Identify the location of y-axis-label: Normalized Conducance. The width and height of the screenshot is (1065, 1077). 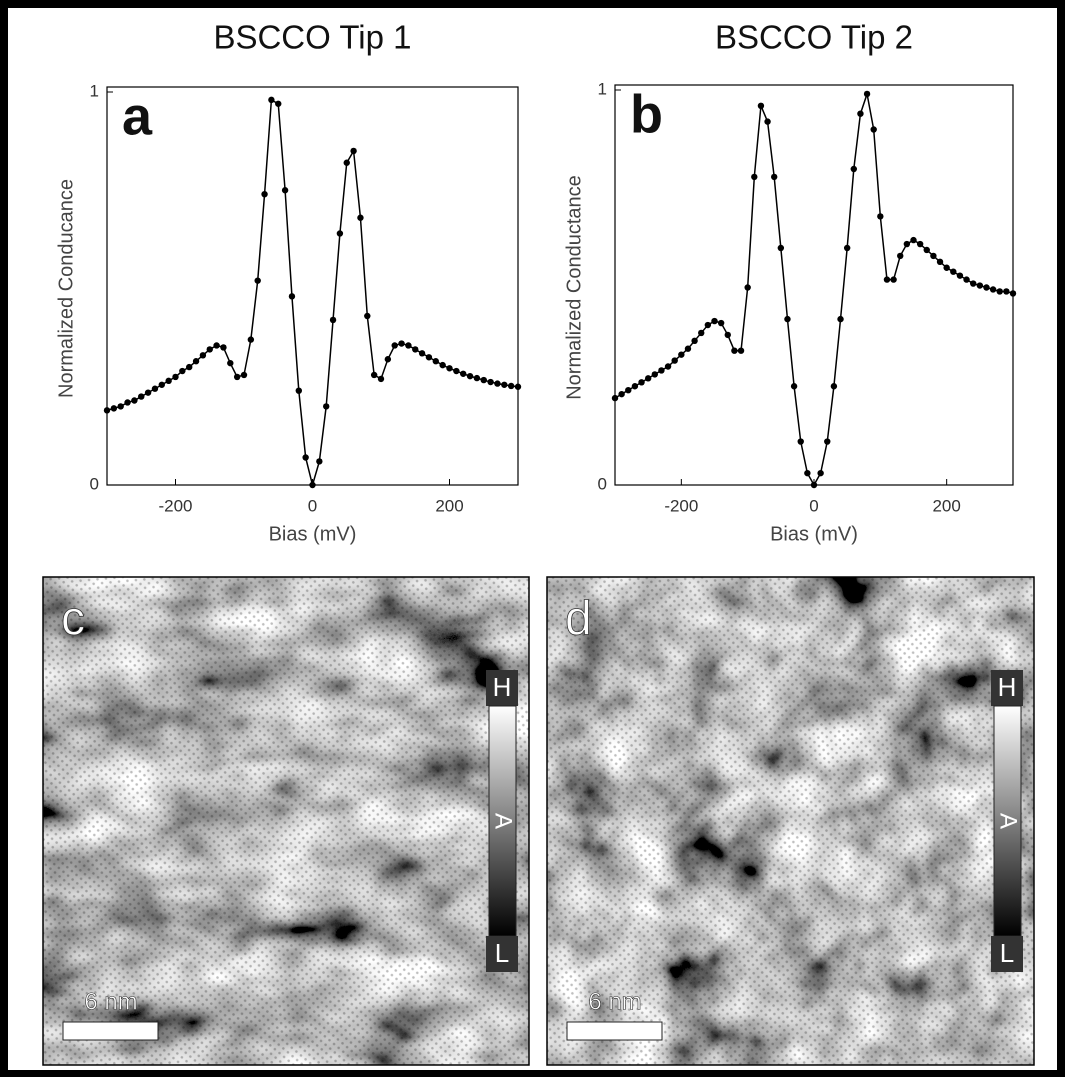
(66, 288).